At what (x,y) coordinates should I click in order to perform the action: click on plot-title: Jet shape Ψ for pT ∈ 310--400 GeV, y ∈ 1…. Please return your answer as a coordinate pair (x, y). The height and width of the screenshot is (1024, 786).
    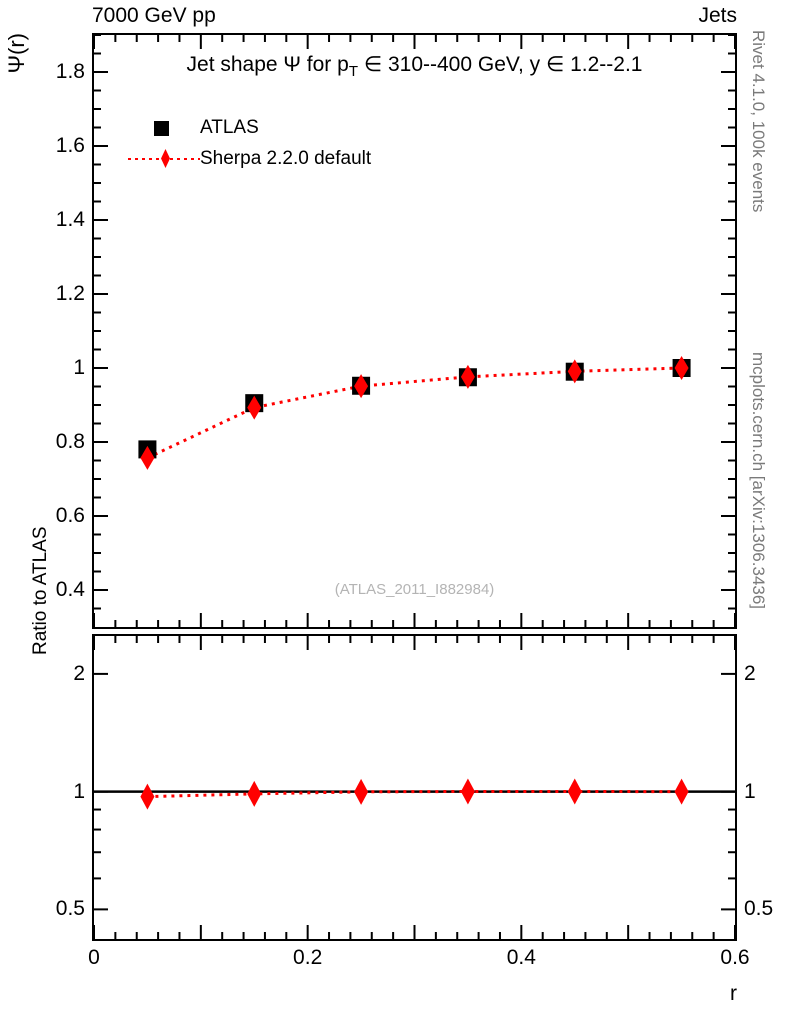
    Looking at the image, I should click on (414, 66).